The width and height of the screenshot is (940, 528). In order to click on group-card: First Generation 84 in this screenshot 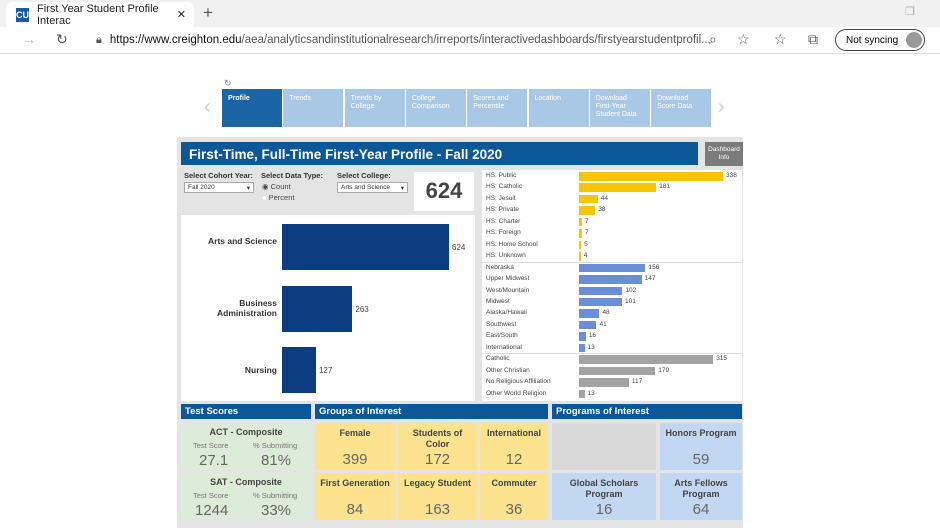, I will do `click(355, 496)`.